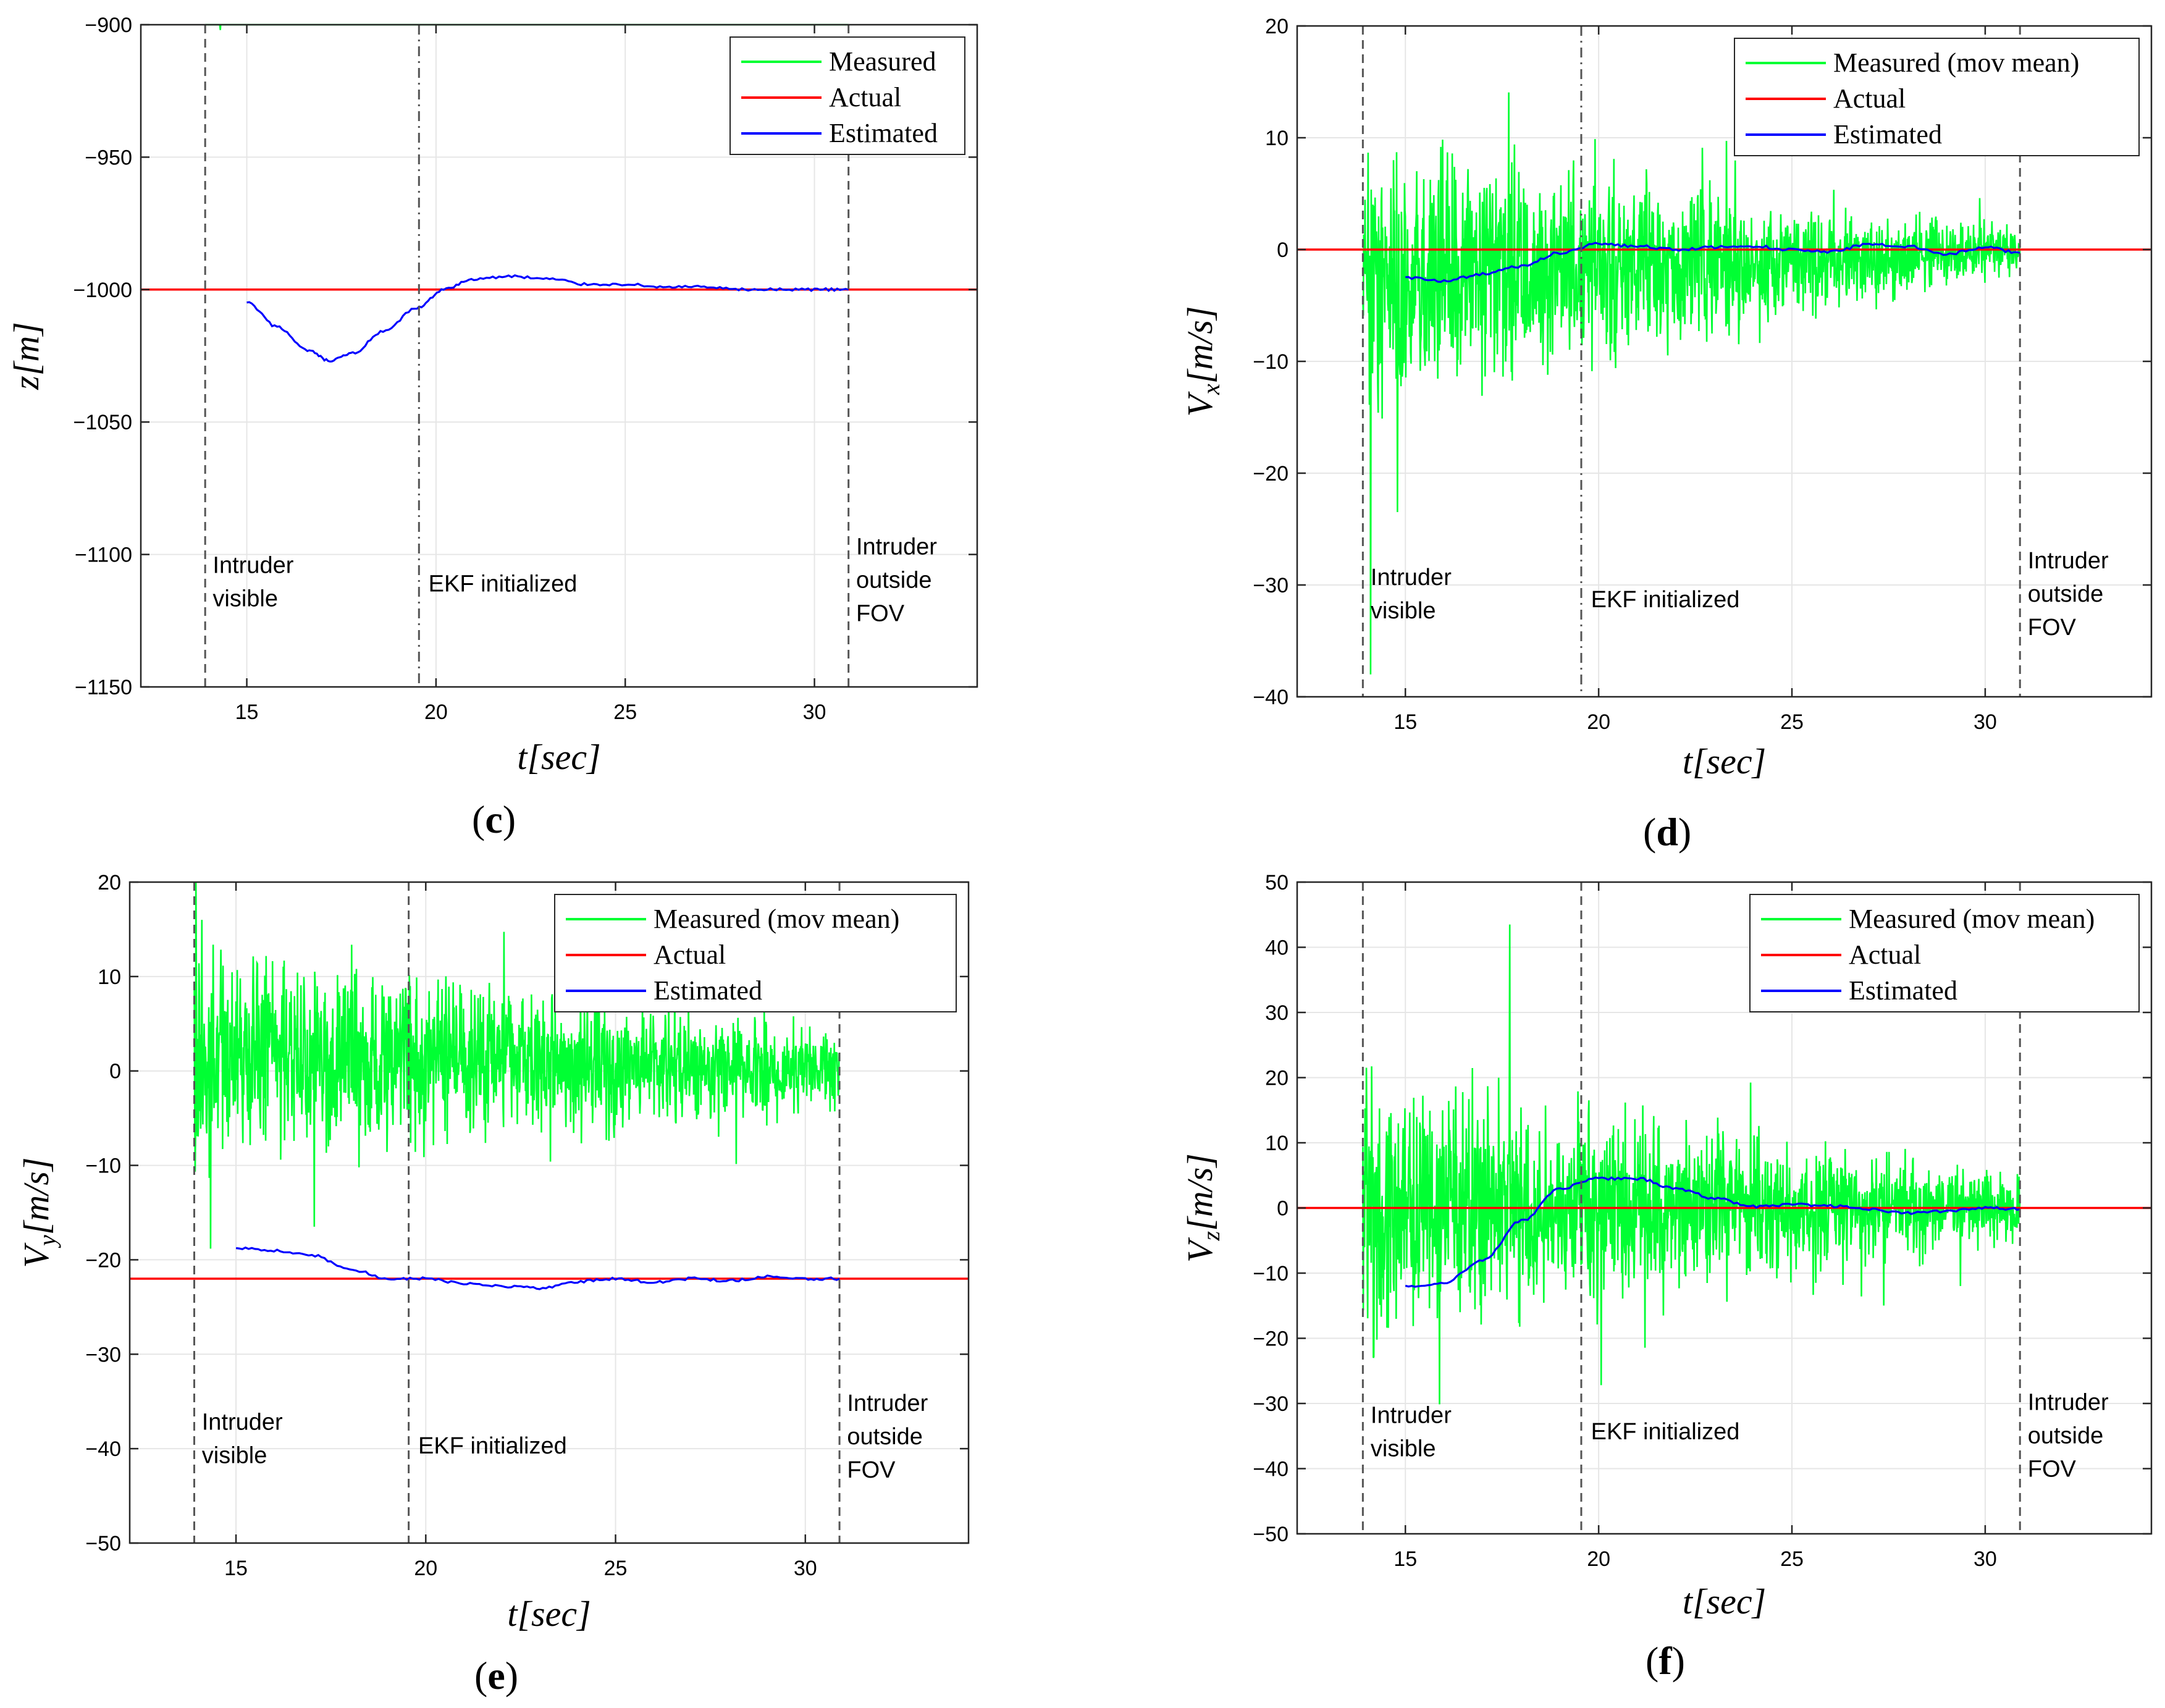  I want to click on event-annotation: EKF initialized, so click(1665, 600).